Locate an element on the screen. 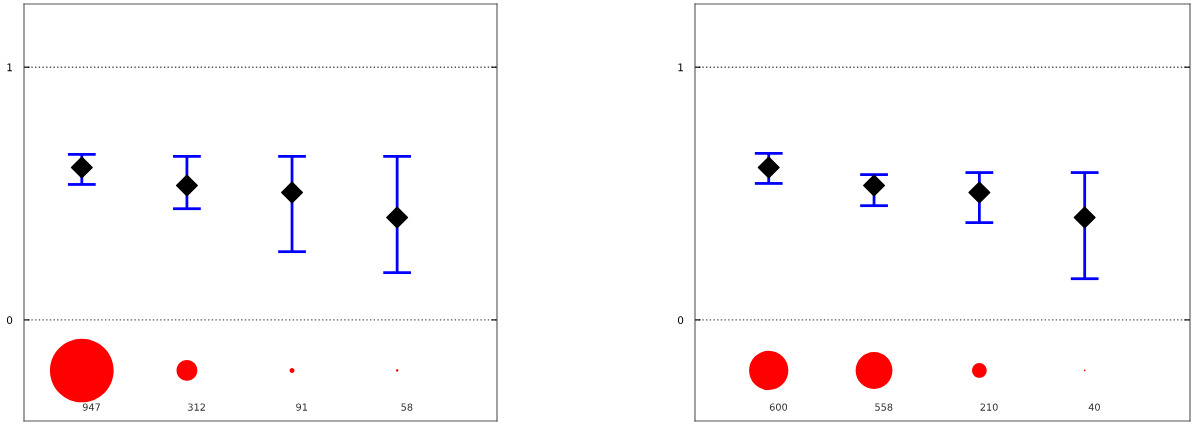 The height and width of the screenshot is (426, 1195). annotation: 558 is located at coordinates (884, 407).